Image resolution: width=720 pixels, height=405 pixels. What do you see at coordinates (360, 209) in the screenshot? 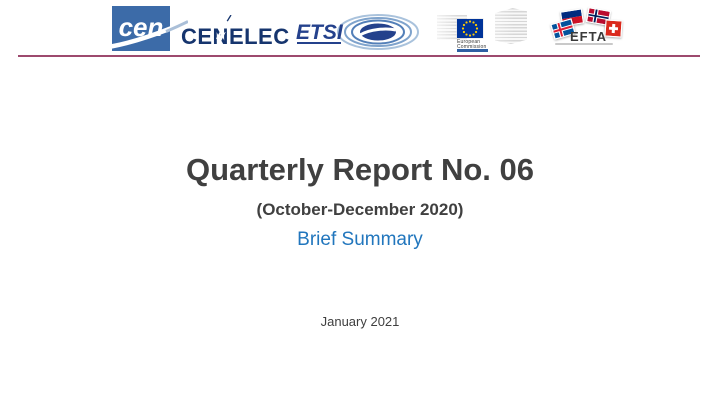
I see `slide-subtitle: (October-December 2020)` at bounding box center [360, 209].